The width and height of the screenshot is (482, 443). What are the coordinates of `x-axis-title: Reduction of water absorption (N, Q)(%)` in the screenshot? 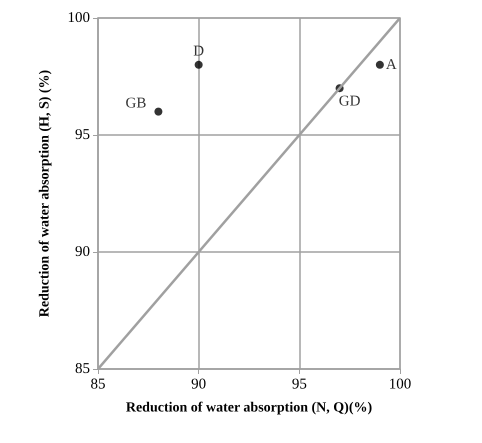 It's located at (249, 408).